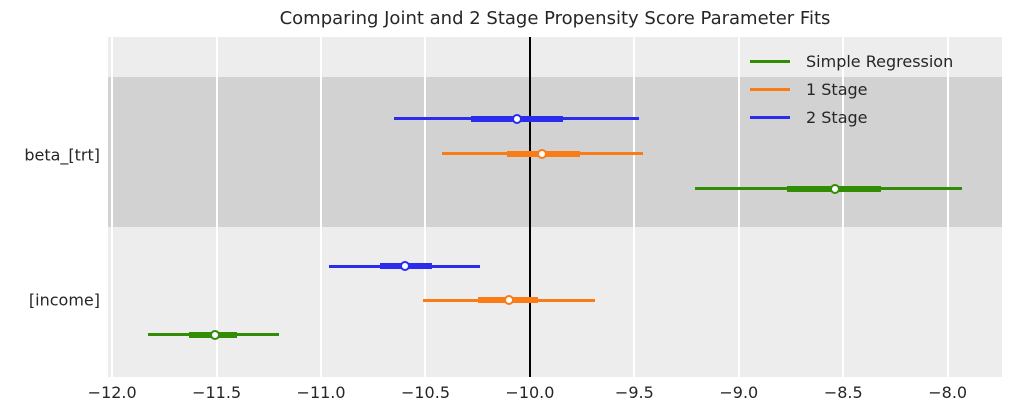  Describe the element at coordinates (425, 392) in the screenshot. I see `x-tick-label: −10.5` at that location.